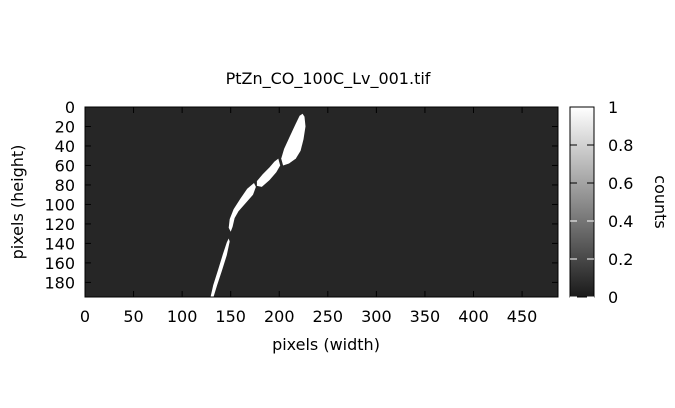 Image resolution: width=675 pixels, height=408 pixels. I want to click on heatmap-features, so click(258, 205).